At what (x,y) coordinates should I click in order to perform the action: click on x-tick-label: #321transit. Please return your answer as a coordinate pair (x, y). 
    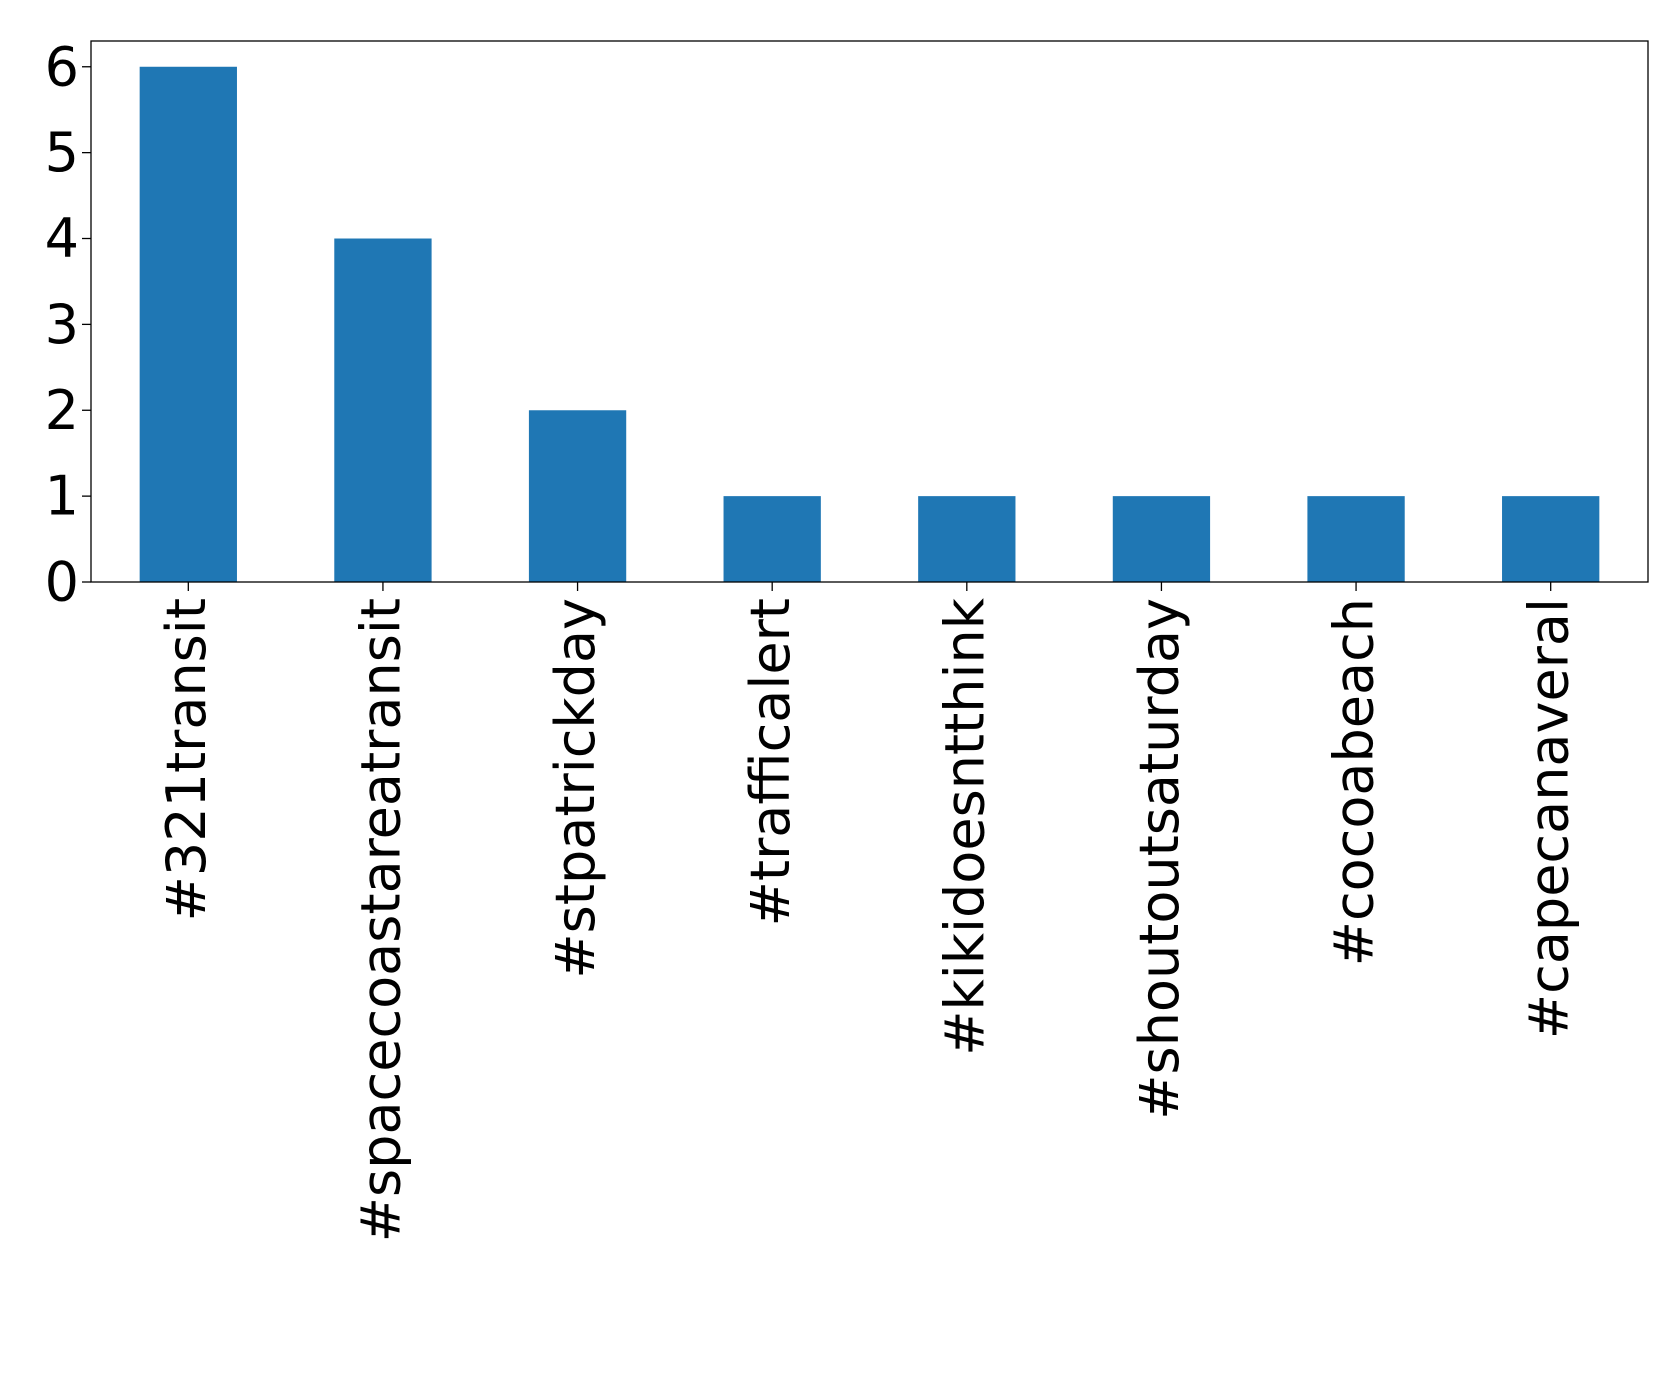
    Looking at the image, I should click on (186, 759).